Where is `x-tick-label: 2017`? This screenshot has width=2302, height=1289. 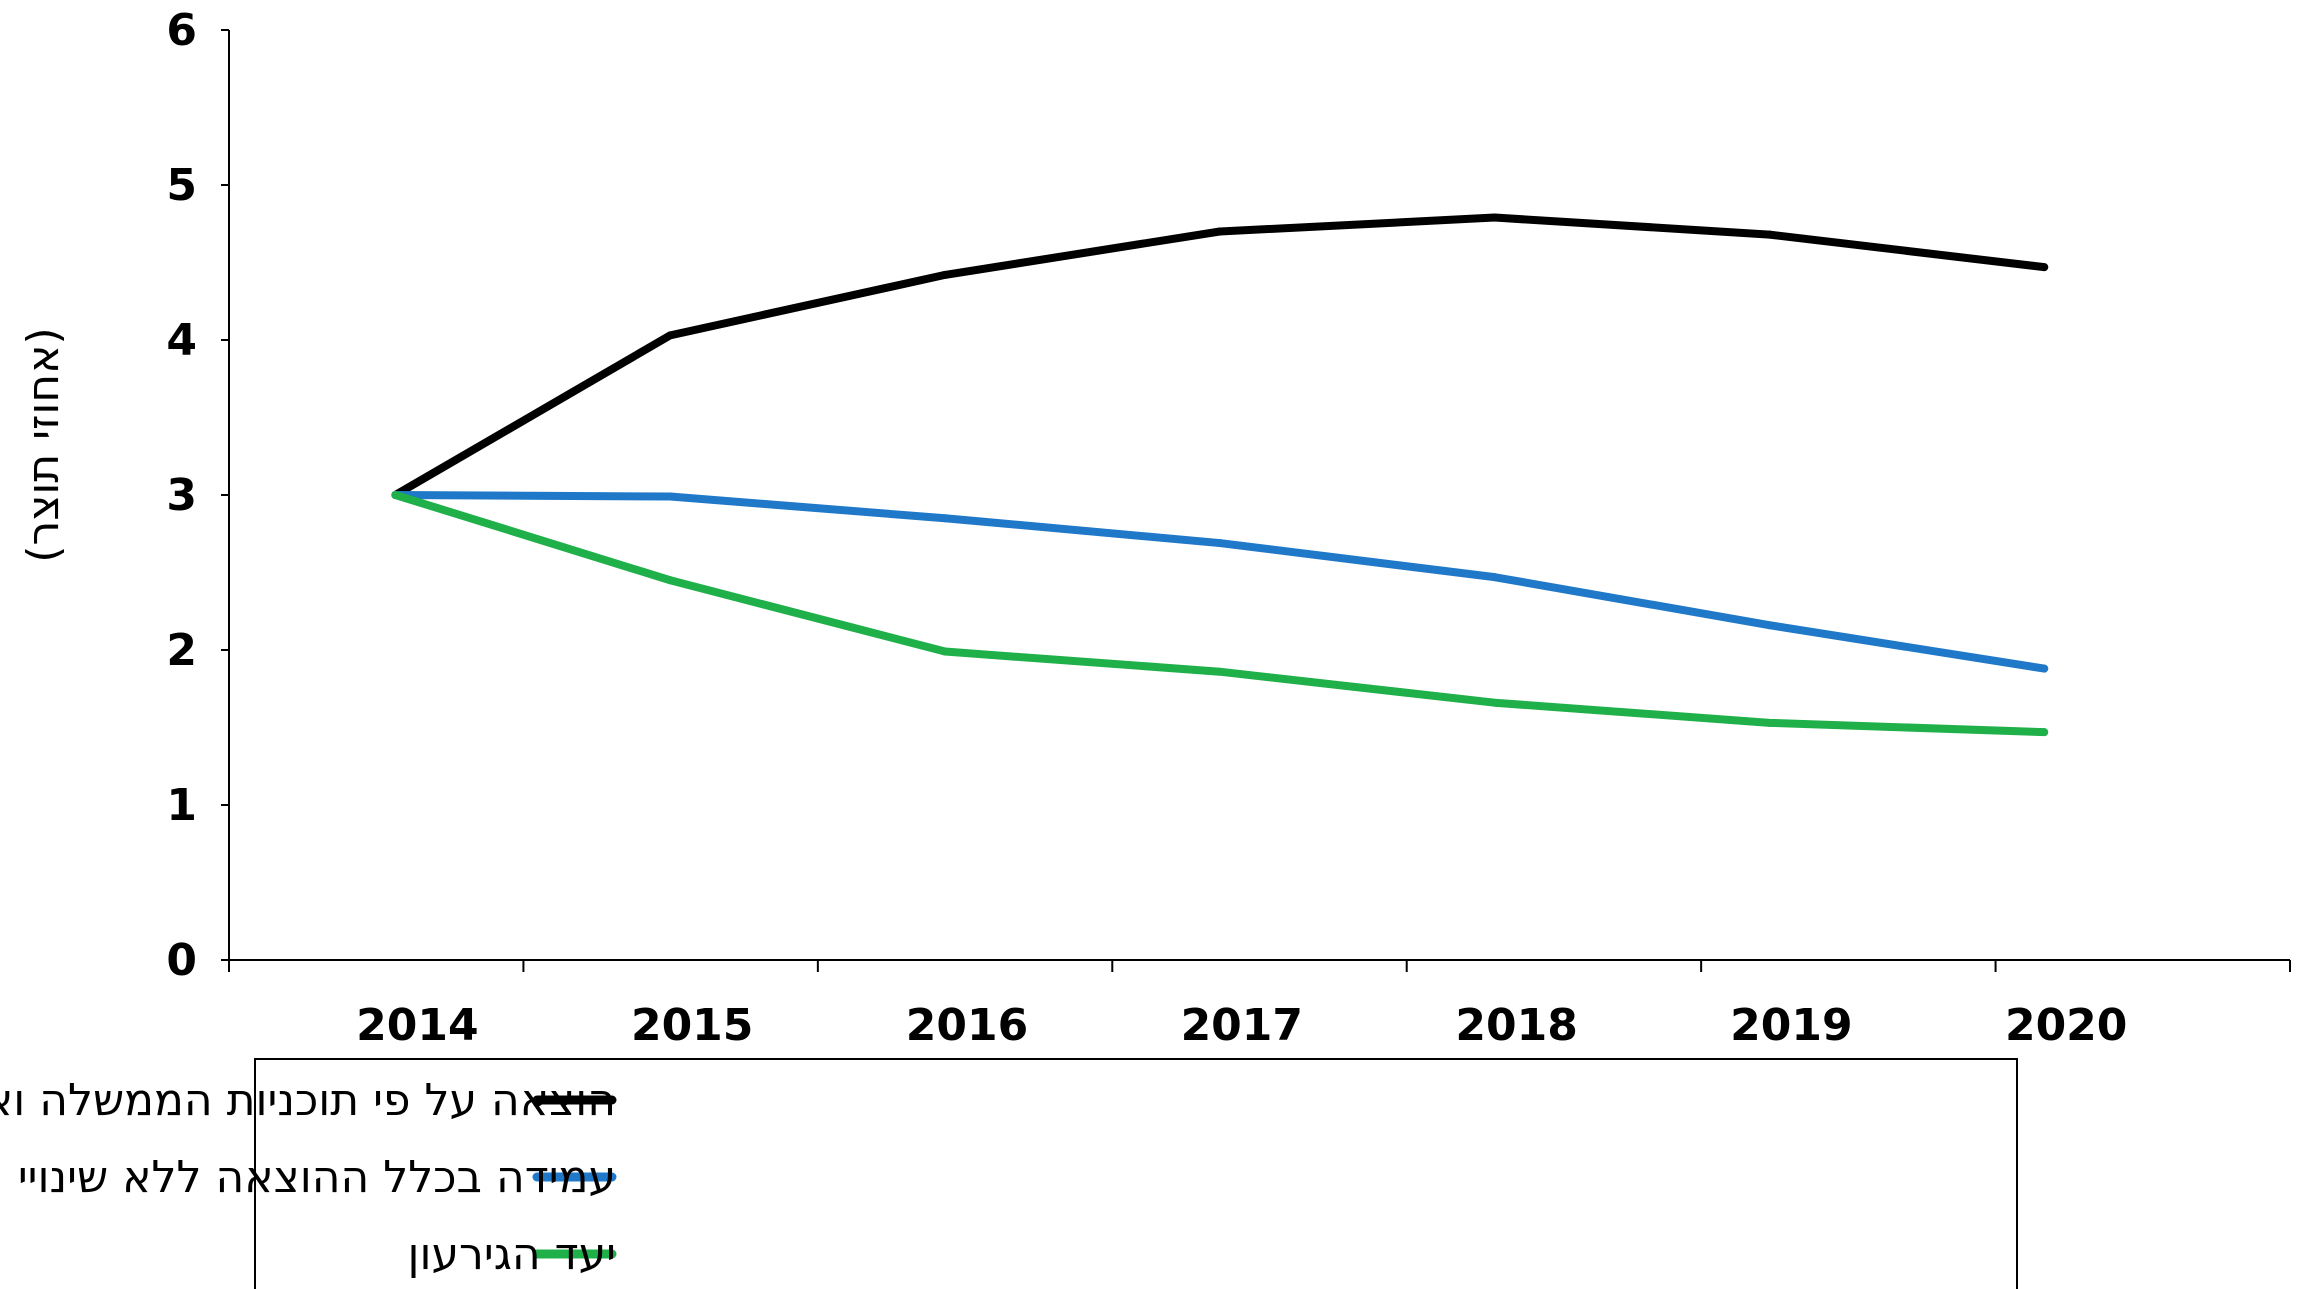 x-tick-label: 2017 is located at coordinates (1242, 1025).